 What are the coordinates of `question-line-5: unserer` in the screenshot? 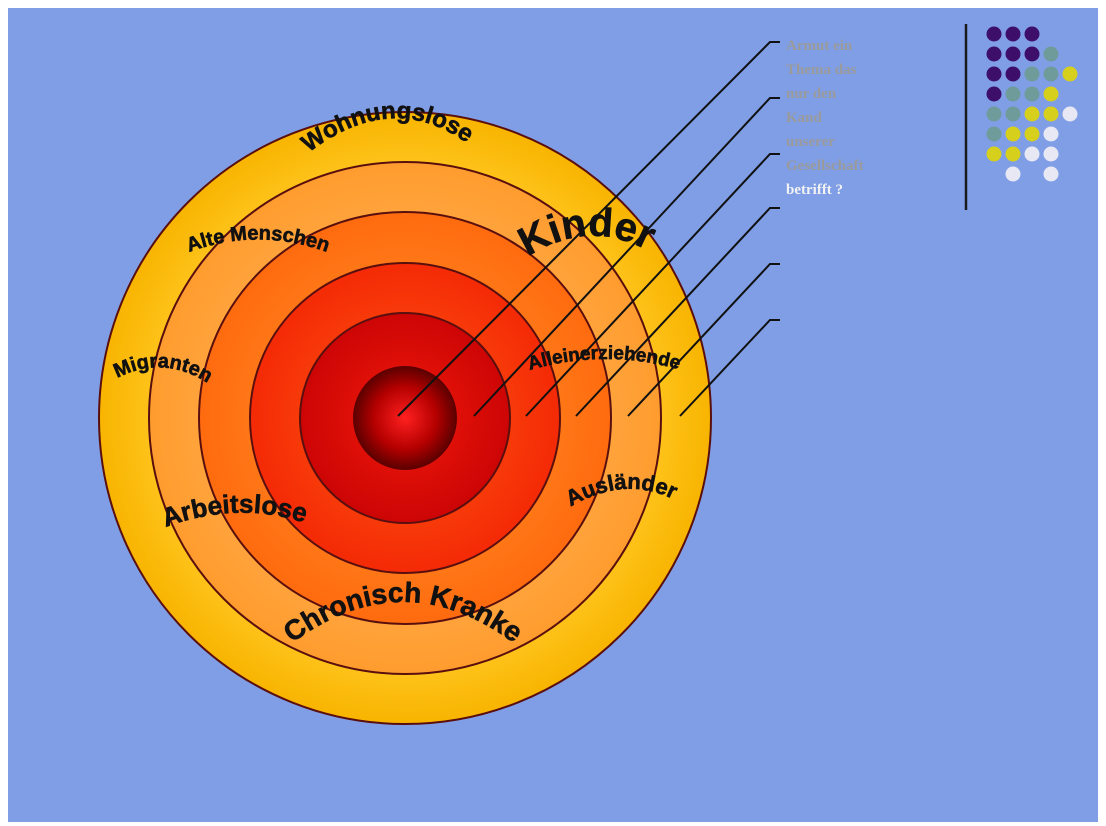 It's located at (810, 142).